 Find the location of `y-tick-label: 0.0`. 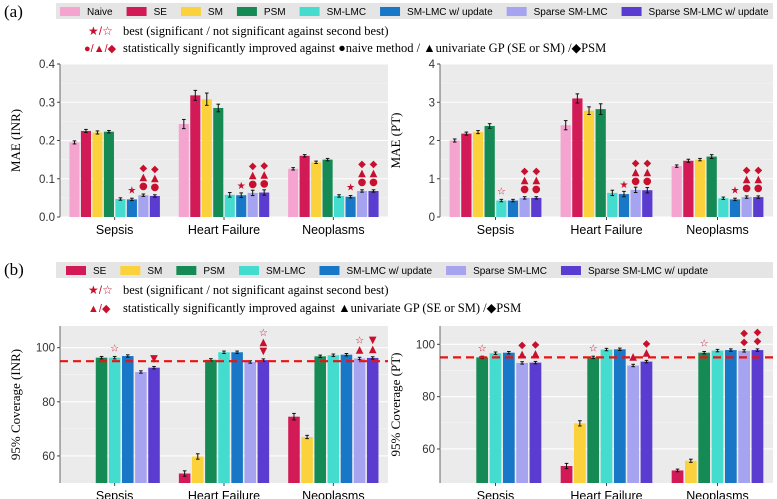

y-tick-label: 0.0 is located at coordinates (47, 218).